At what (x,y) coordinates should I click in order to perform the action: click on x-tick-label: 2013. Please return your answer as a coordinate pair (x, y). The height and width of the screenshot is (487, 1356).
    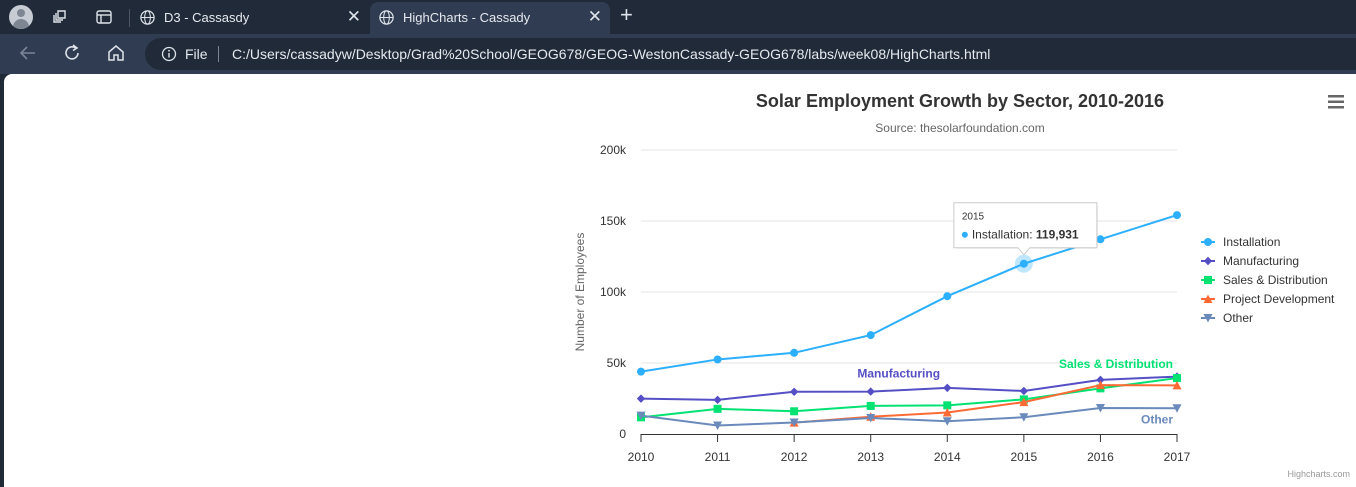
    Looking at the image, I should click on (870, 457).